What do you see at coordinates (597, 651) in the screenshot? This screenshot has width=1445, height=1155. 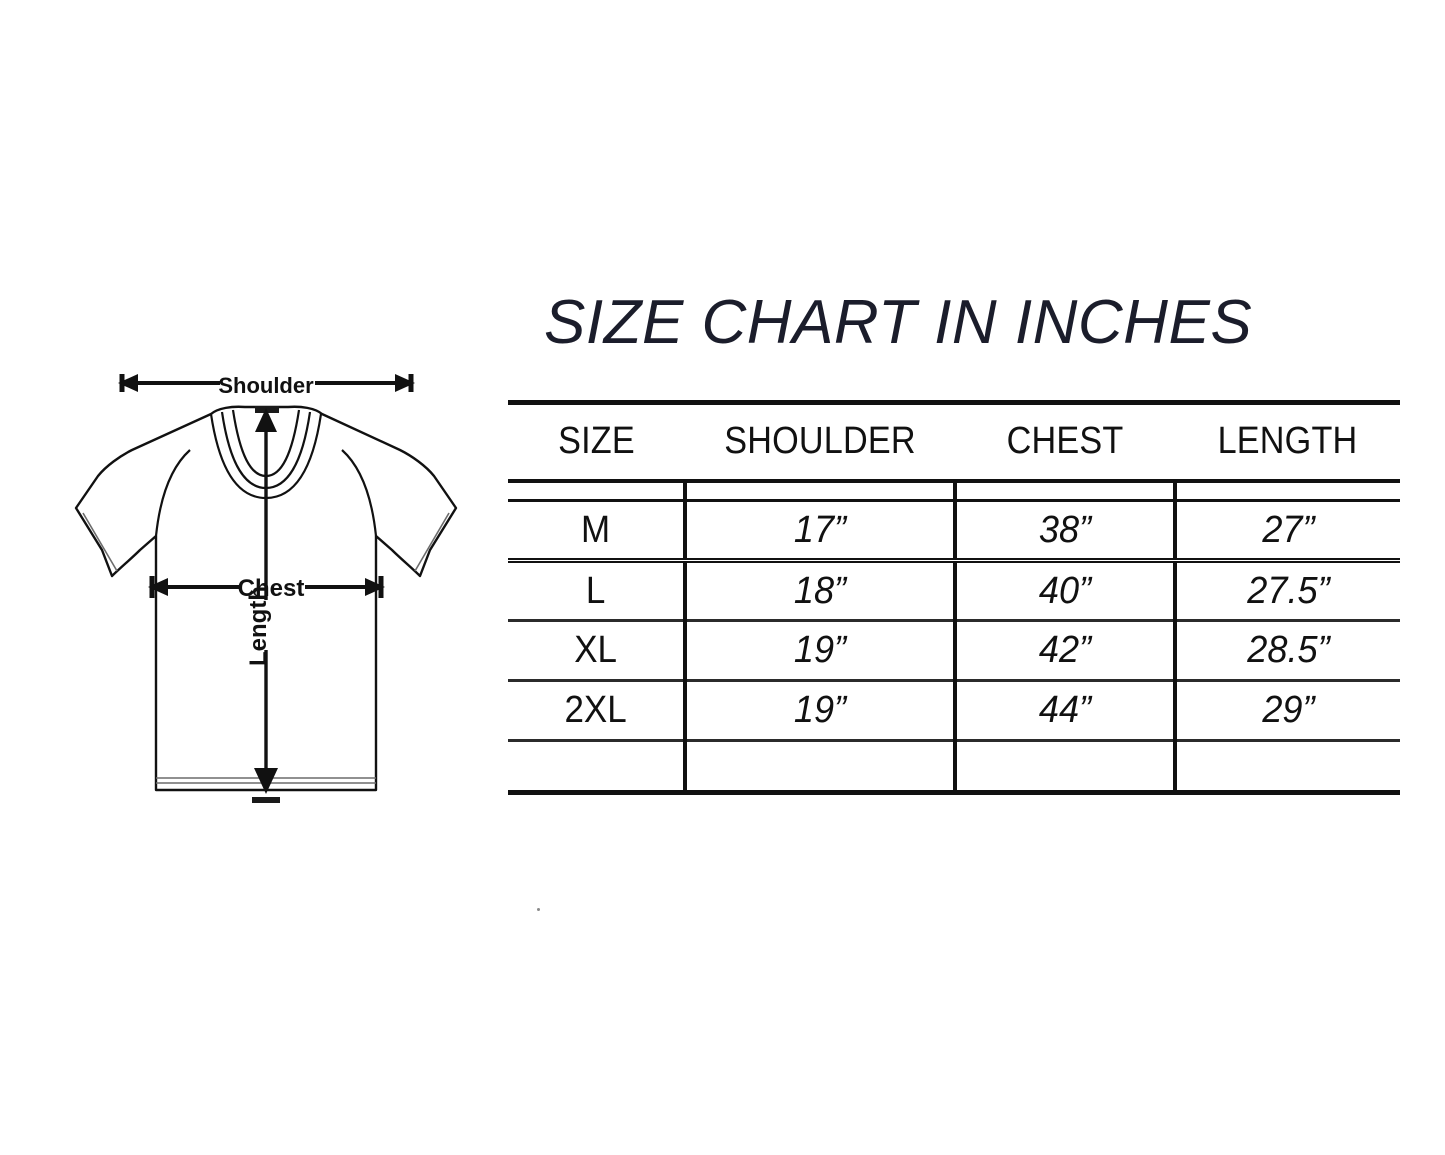 I see `cell-size: XL` at bounding box center [597, 651].